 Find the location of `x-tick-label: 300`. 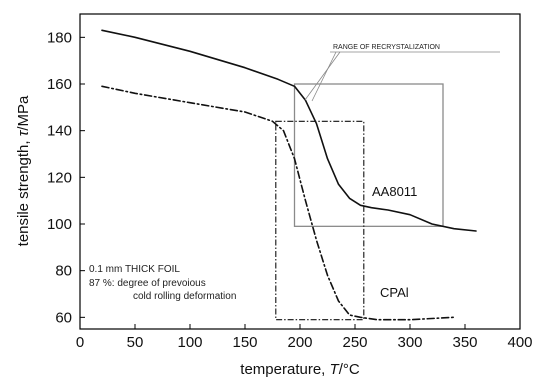

x-tick-label: 300 is located at coordinates (409, 342).